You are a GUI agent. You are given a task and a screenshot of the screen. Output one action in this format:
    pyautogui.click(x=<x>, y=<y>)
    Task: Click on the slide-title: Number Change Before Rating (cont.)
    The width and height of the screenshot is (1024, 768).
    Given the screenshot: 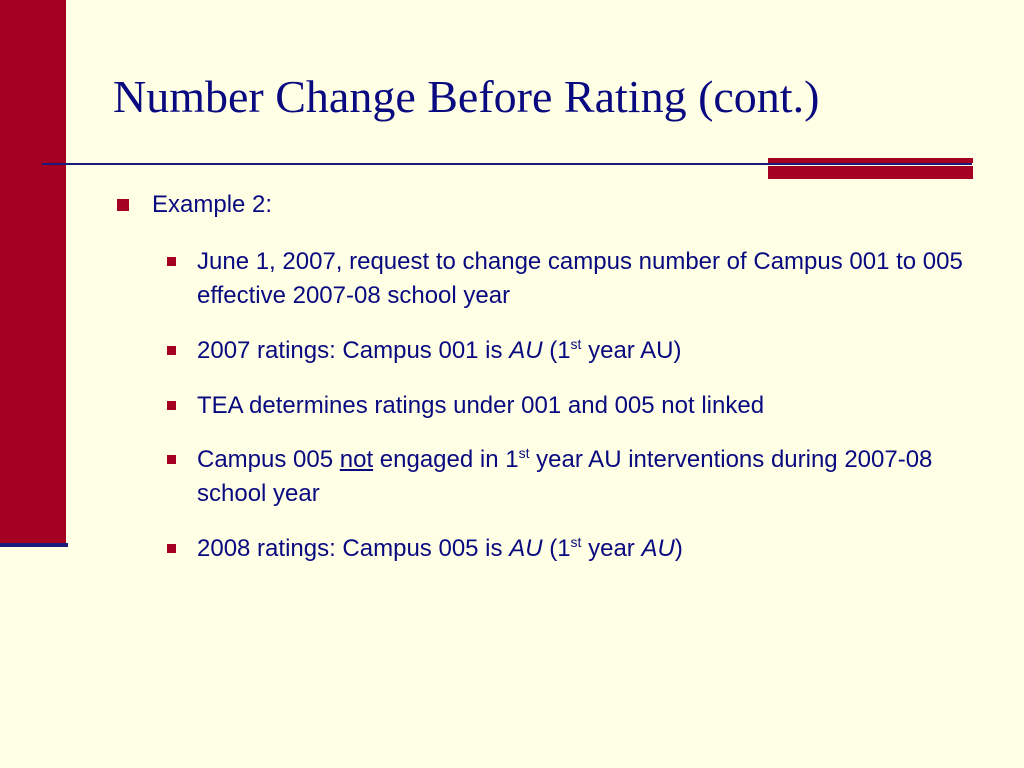 What is the action you would take?
    pyautogui.click(x=466, y=96)
    